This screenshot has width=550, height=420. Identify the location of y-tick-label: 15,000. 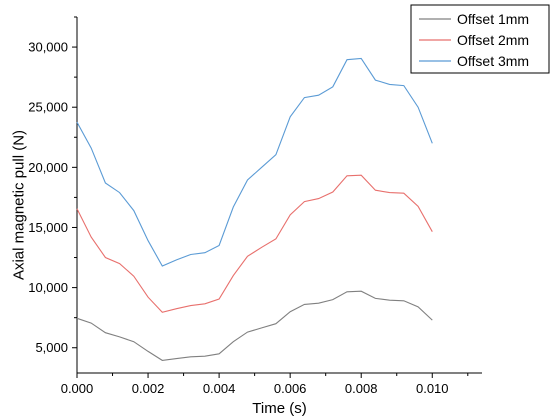
(48, 227).